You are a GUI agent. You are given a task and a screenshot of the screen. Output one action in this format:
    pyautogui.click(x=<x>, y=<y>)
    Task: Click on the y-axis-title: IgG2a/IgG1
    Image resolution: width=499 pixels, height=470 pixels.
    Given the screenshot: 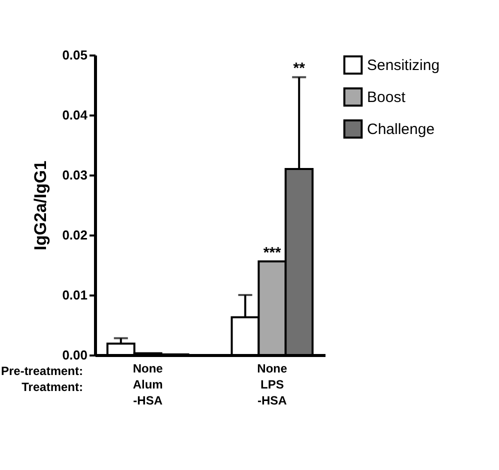 What is the action you would take?
    pyautogui.click(x=40, y=205)
    